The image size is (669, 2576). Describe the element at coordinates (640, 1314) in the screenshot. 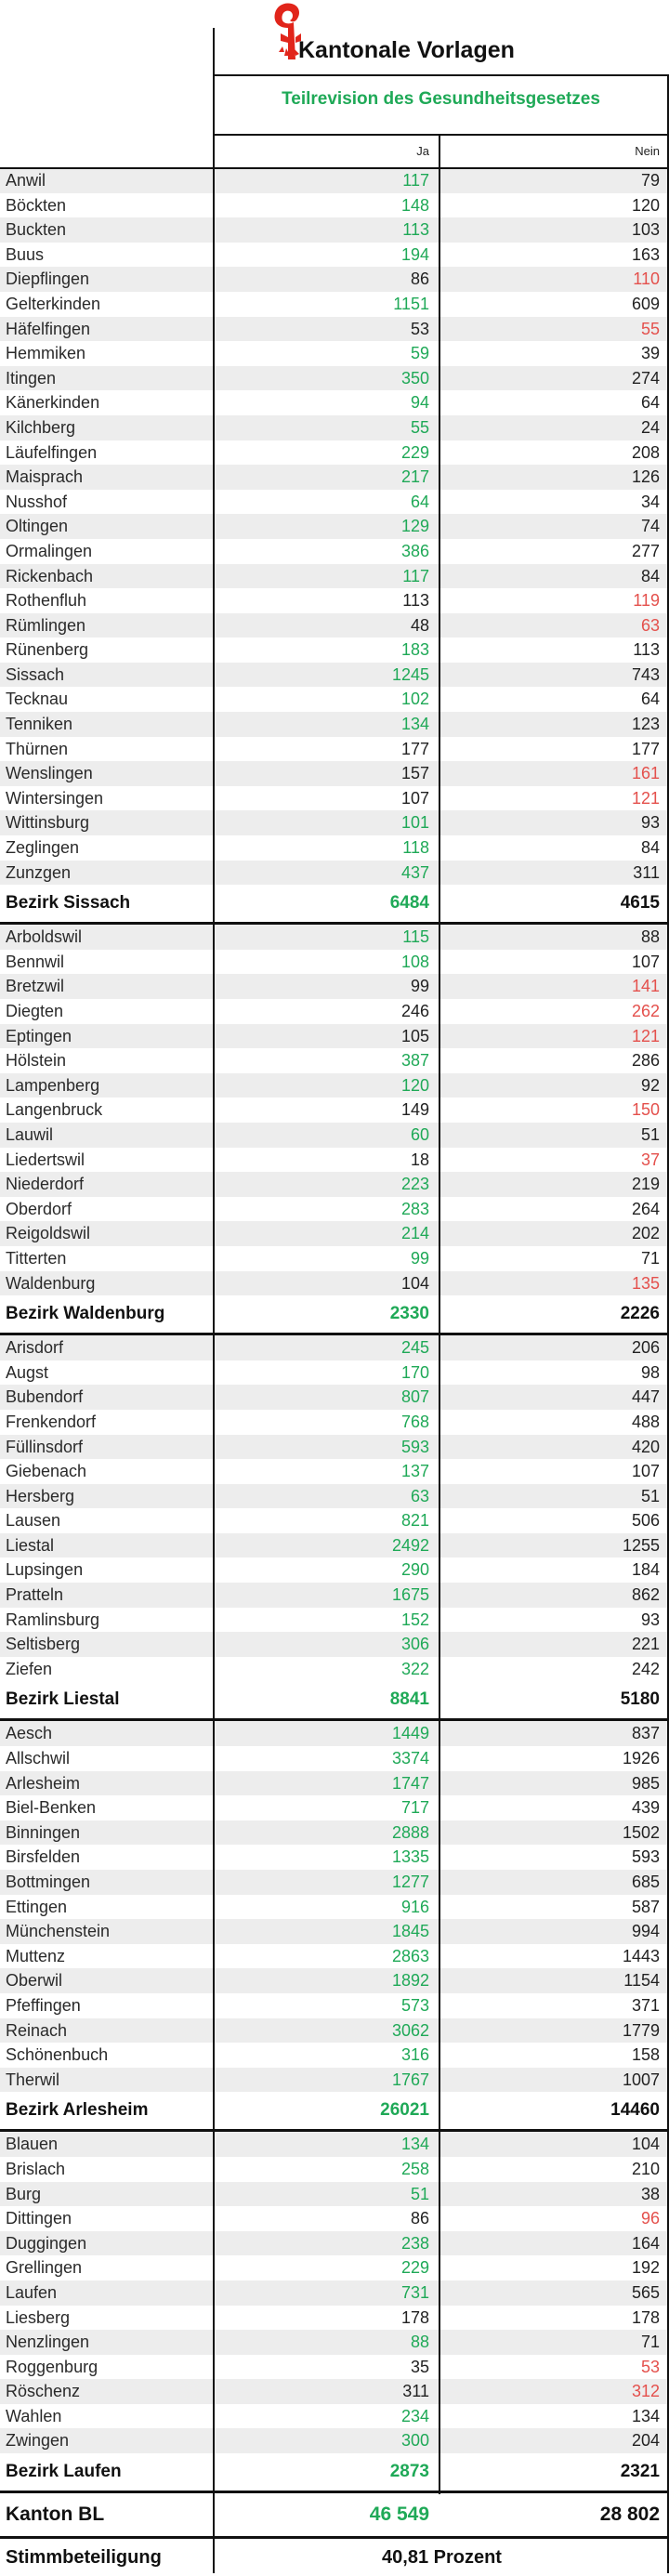

I see `district-nein-value: 2226` at that location.